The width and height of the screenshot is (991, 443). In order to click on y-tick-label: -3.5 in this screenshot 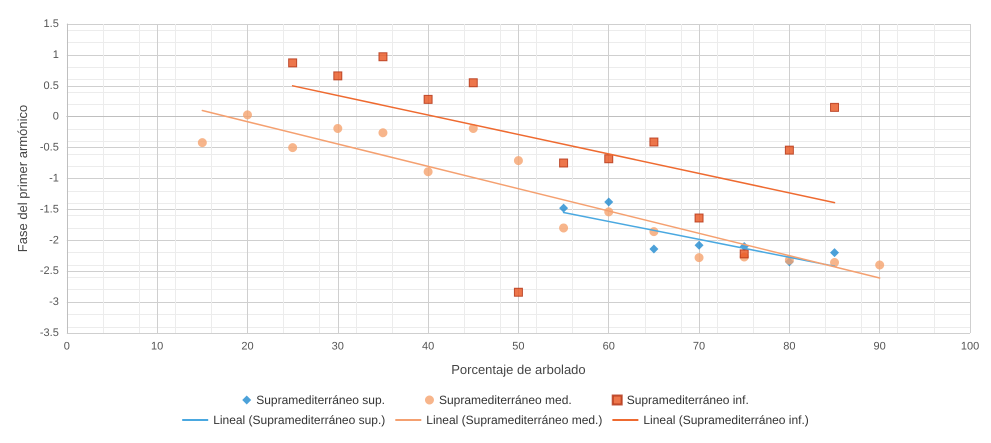, I will do `click(49, 333)`.